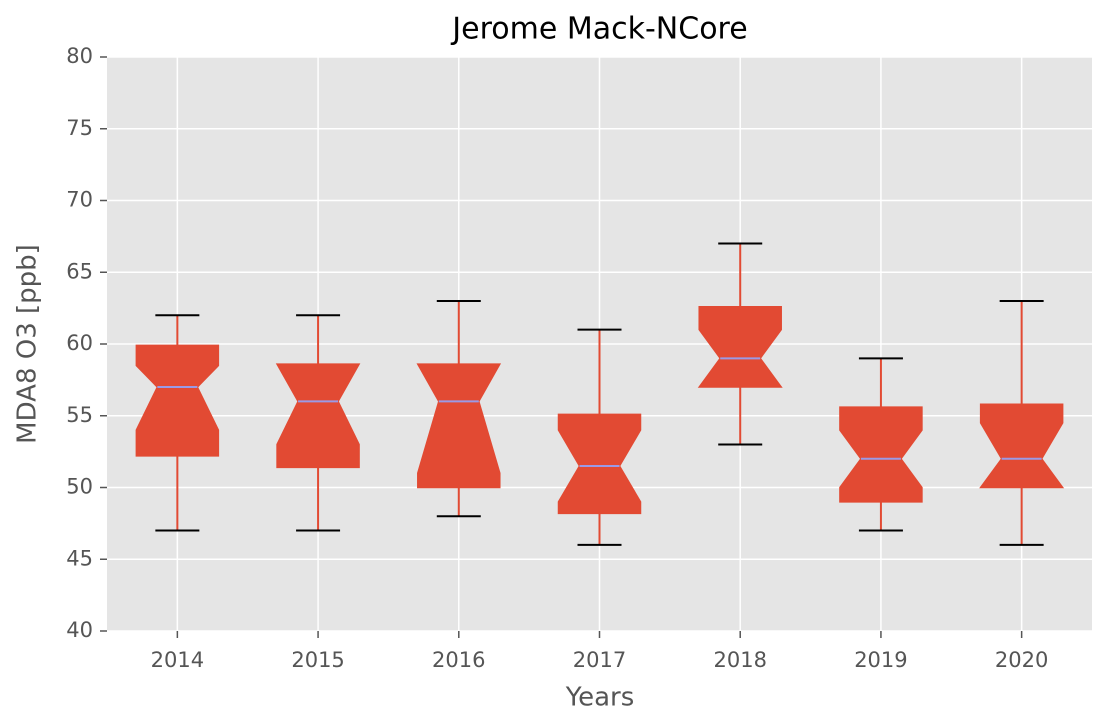  What do you see at coordinates (880, 660) in the screenshot?
I see `x-tick-label: 2019` at bounding box center [880, 660].